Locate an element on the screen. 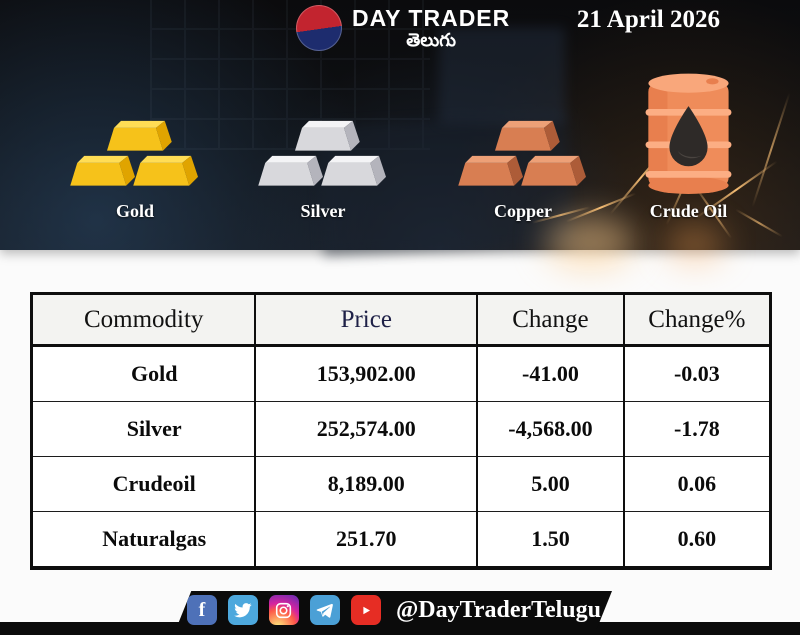 Image resolution: width=800 pixels, height=635 pixels. brand: DAY TRADER తెలుగు is located at coordinates (403, 28).